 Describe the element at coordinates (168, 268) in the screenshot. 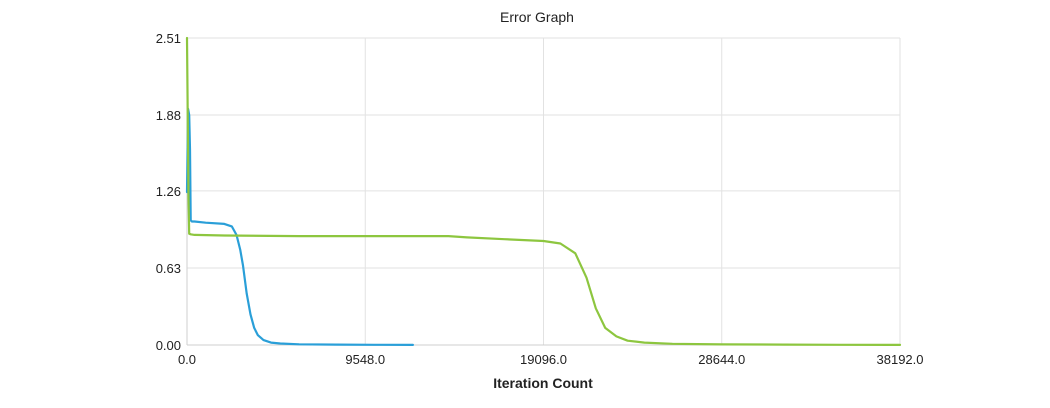

I see `y-tick-label: 0.63` at that location.